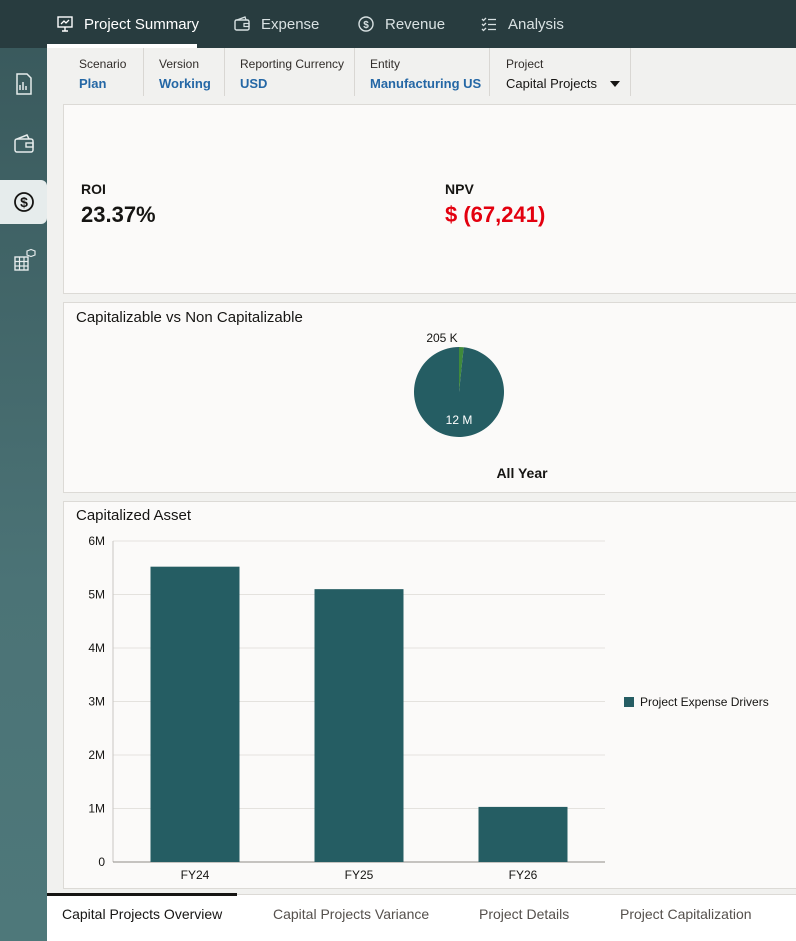 This screenshot has height=941, width=796. Describe the element at coordinates (536, 24) in the screenshot. I see `tab-label: Analysis` at that location.